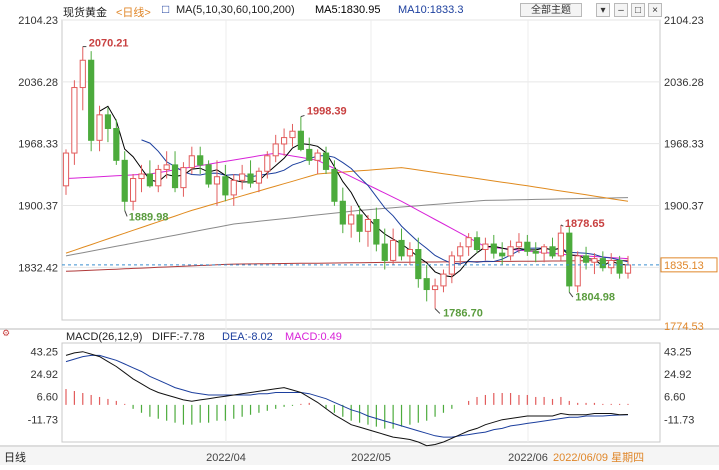  What do you see at coordinates (679, 420) in the screenshot?
I see `macd-tick-right: -11.73` at bounding box center [679, 420].